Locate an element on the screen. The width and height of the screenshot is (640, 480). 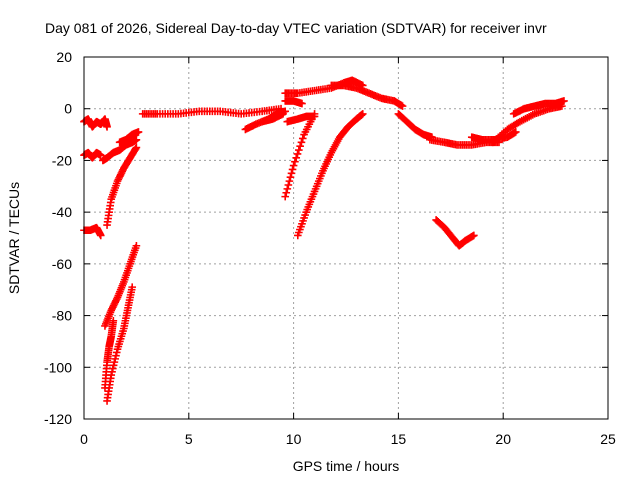
data-point-s24 is located at coordinates (474, 235).